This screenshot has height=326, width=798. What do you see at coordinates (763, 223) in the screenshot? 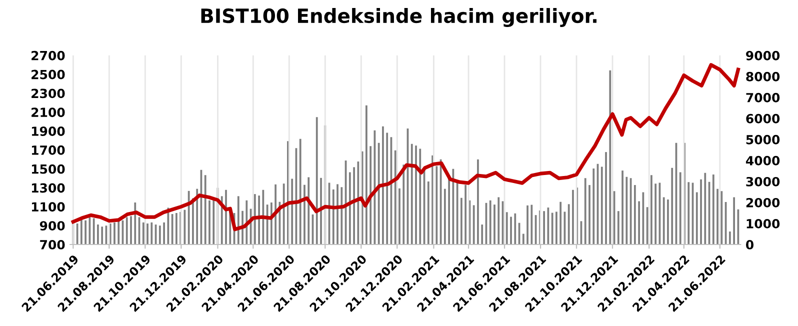
I see `y2-tick-label: 1000` at bounding box center [763, 223].